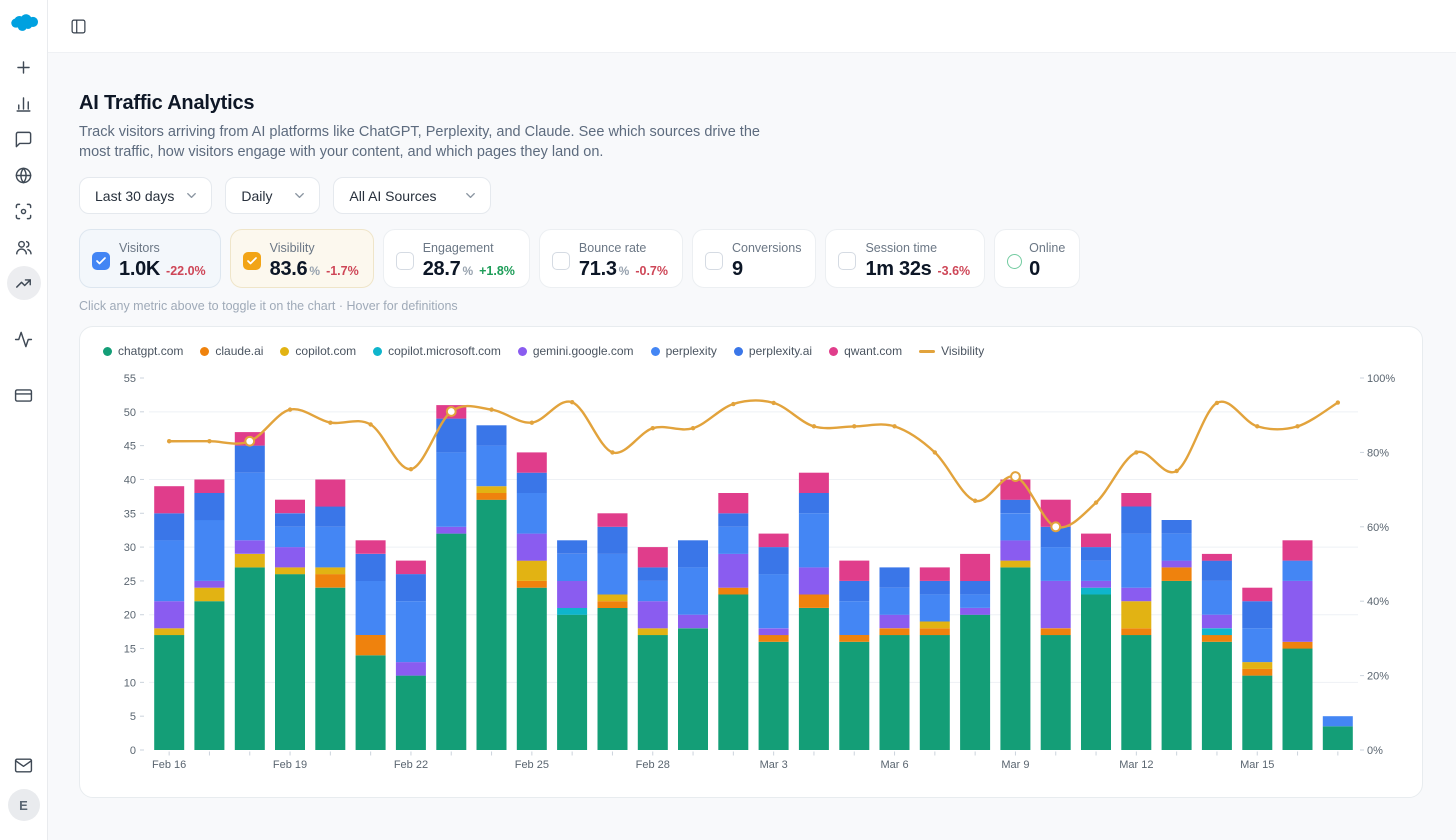 This screenshot has height=840, width=1456. Describe the element at coordinates (23, 805) in the screenshot. I see `user-avatar: E` at that location.